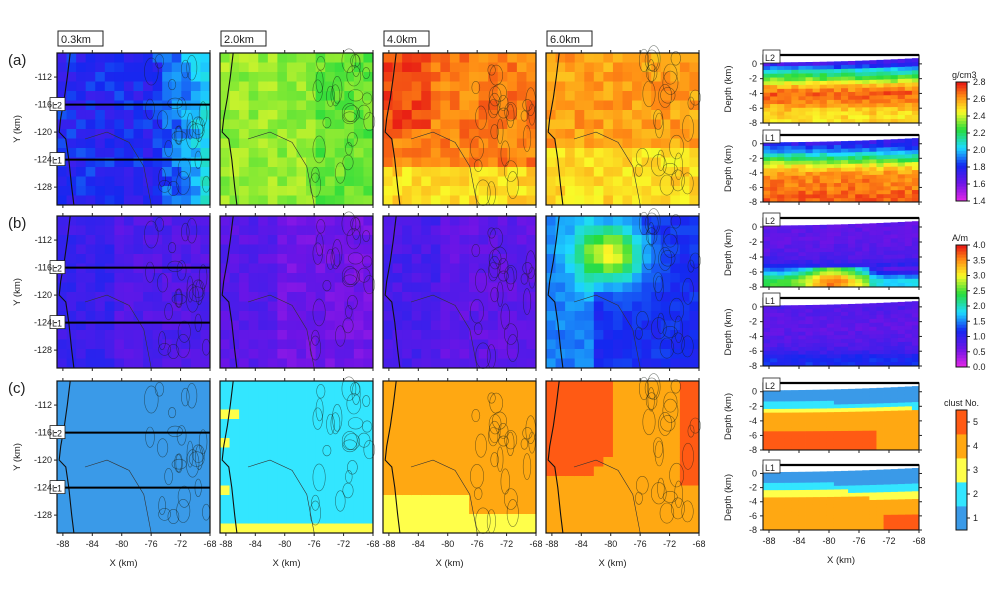  Describe the element at coordinates (229, 457) in the screenshot. I see `coastline` at that location.